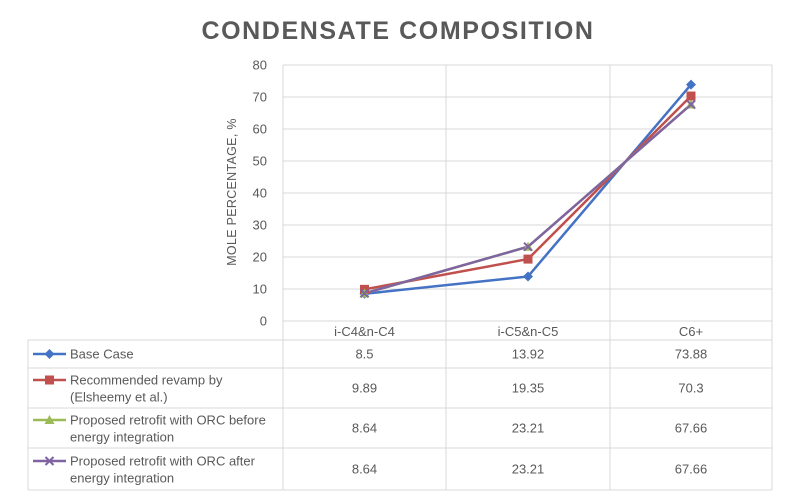  What do you see at coordinates (690, 388) in the screenshot?
I see `table-cell-value: 70.3` at bounding box center [690, 388].